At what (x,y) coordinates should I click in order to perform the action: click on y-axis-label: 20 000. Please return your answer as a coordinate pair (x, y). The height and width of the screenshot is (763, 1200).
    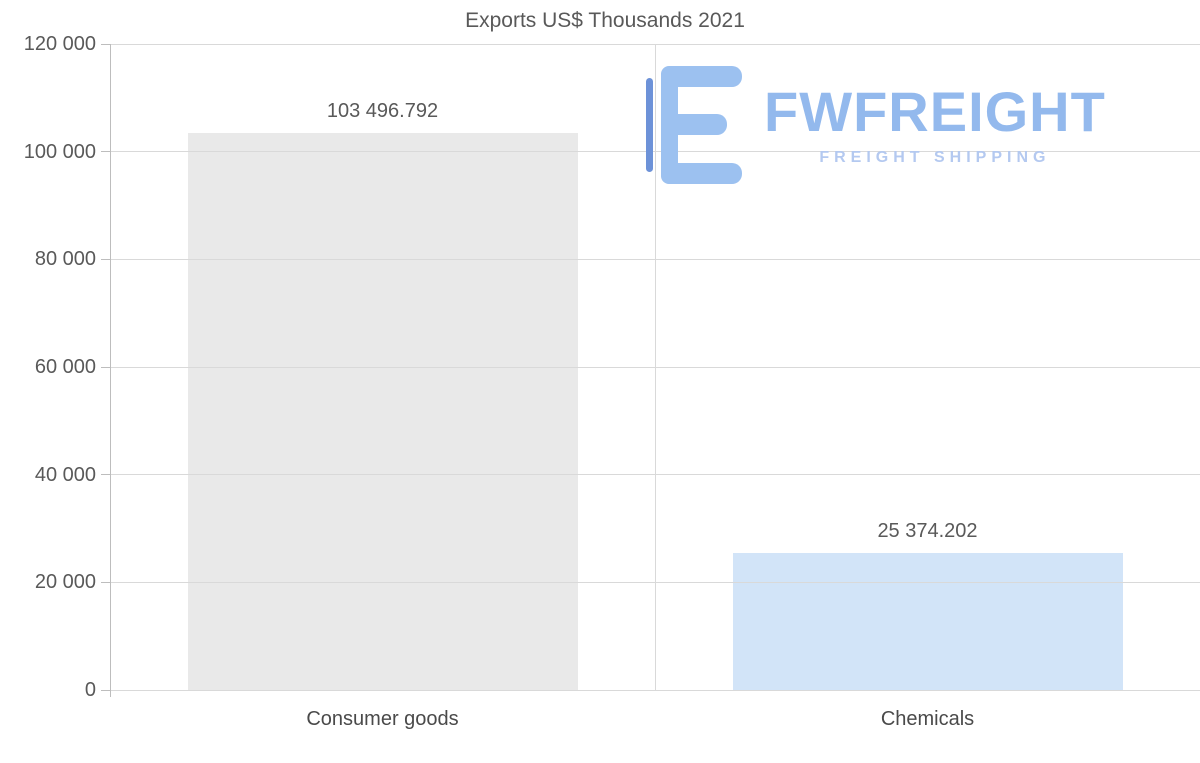
    Looking at the image, I should click on (65, 582).